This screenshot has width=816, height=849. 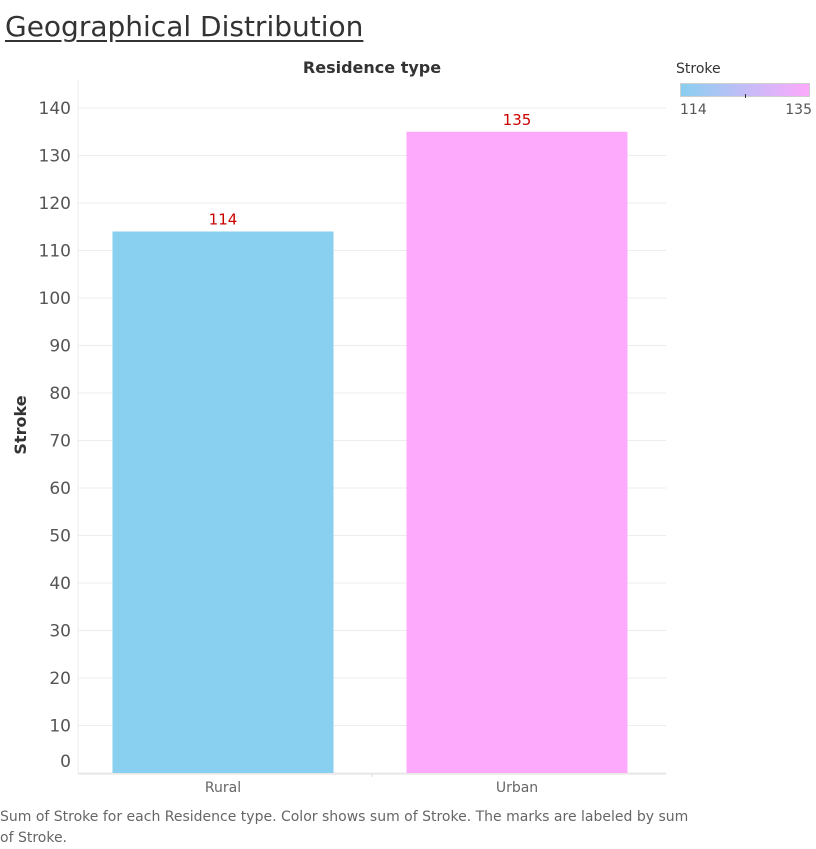 What do you see at coordinates (60, 394) in the screenshot?
I see `y-tick-label: 80` at bounding box center [60, 394].